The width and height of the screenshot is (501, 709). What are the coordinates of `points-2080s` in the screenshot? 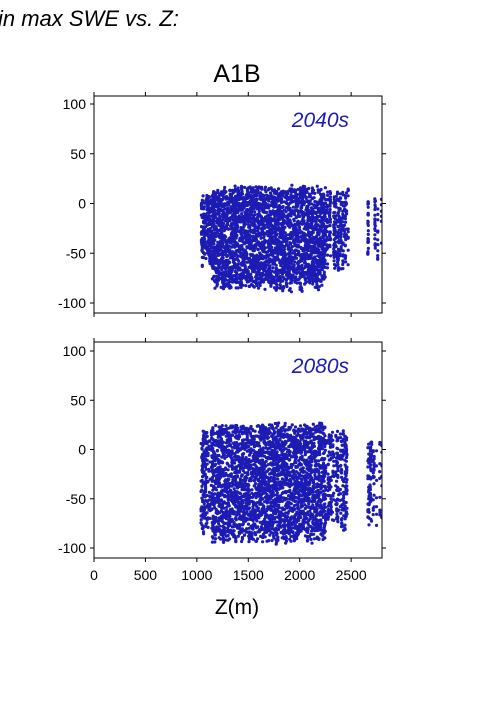 It's located at (290, 483).